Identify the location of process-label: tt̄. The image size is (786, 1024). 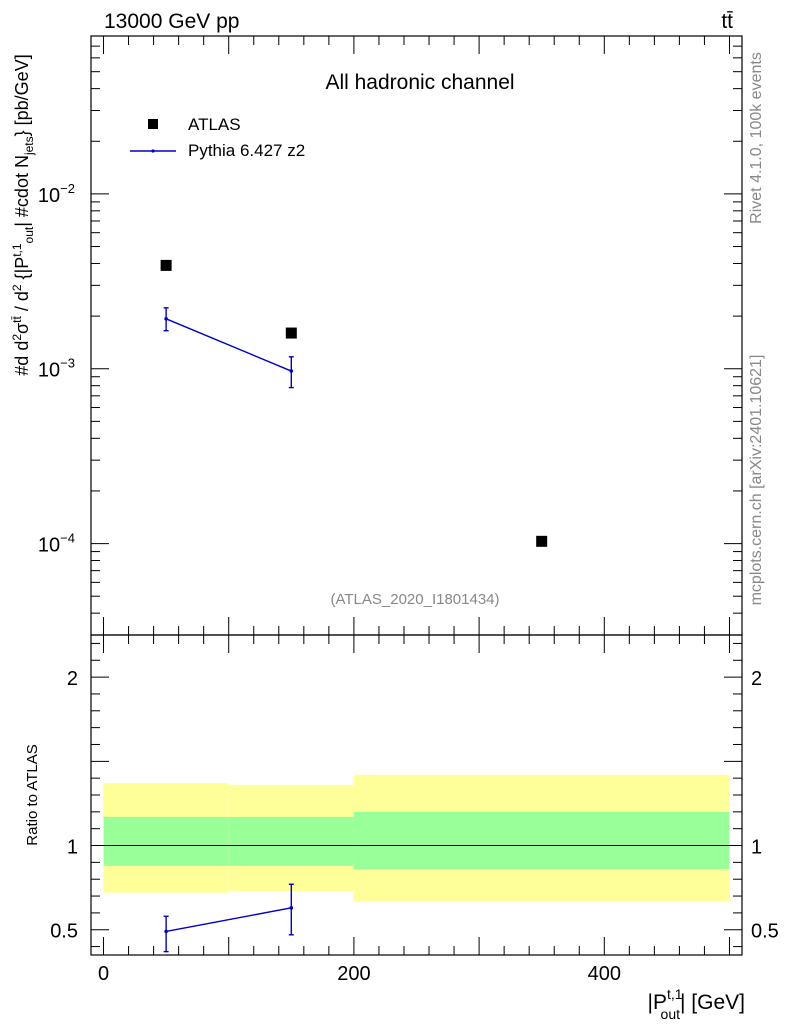
(727, 21).